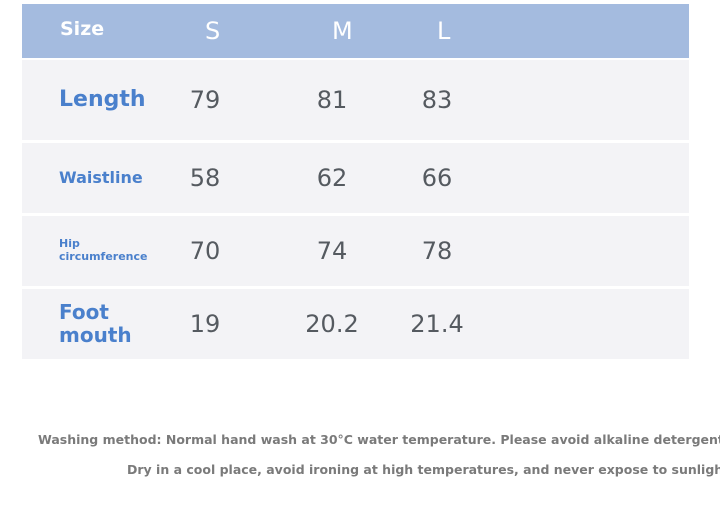 The width and height of the screenshot is (720, 519). I want to click on size-value: 66, so click(437, 178).